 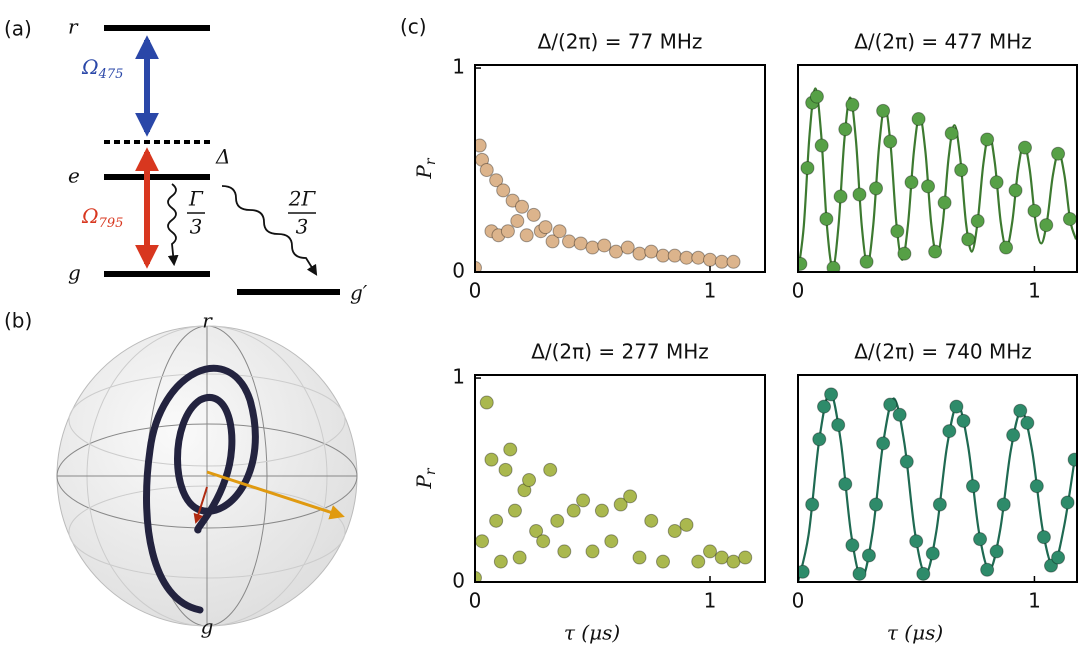 What do you see at coordinates (222, 157) in the screenshot?
I see `detuning-label: Δ` at bounding box center [222, 157].